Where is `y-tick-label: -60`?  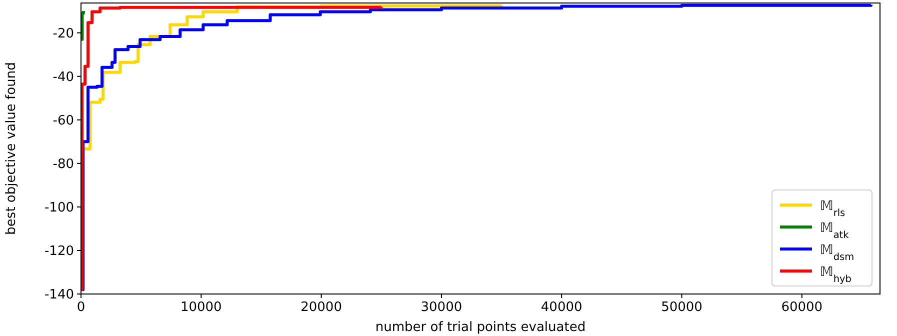
y-tick-label: -60 is located at coordinates (63, 120).